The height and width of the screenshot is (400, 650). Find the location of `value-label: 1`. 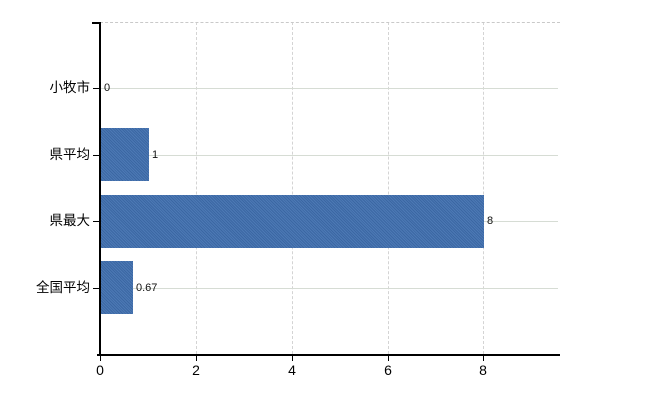

value-label: 1 is located at coordinates (155, 155).